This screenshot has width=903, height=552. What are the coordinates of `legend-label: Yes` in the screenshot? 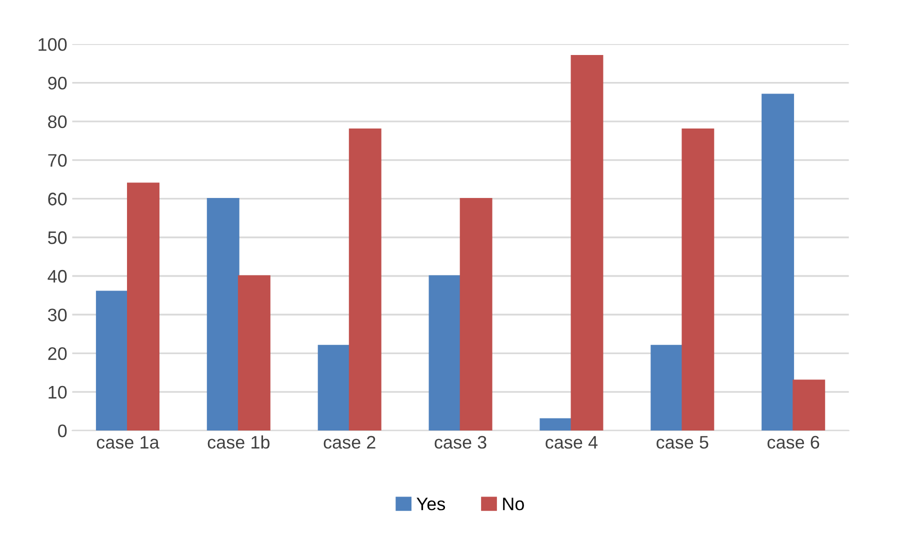 It's located at (431, 504).